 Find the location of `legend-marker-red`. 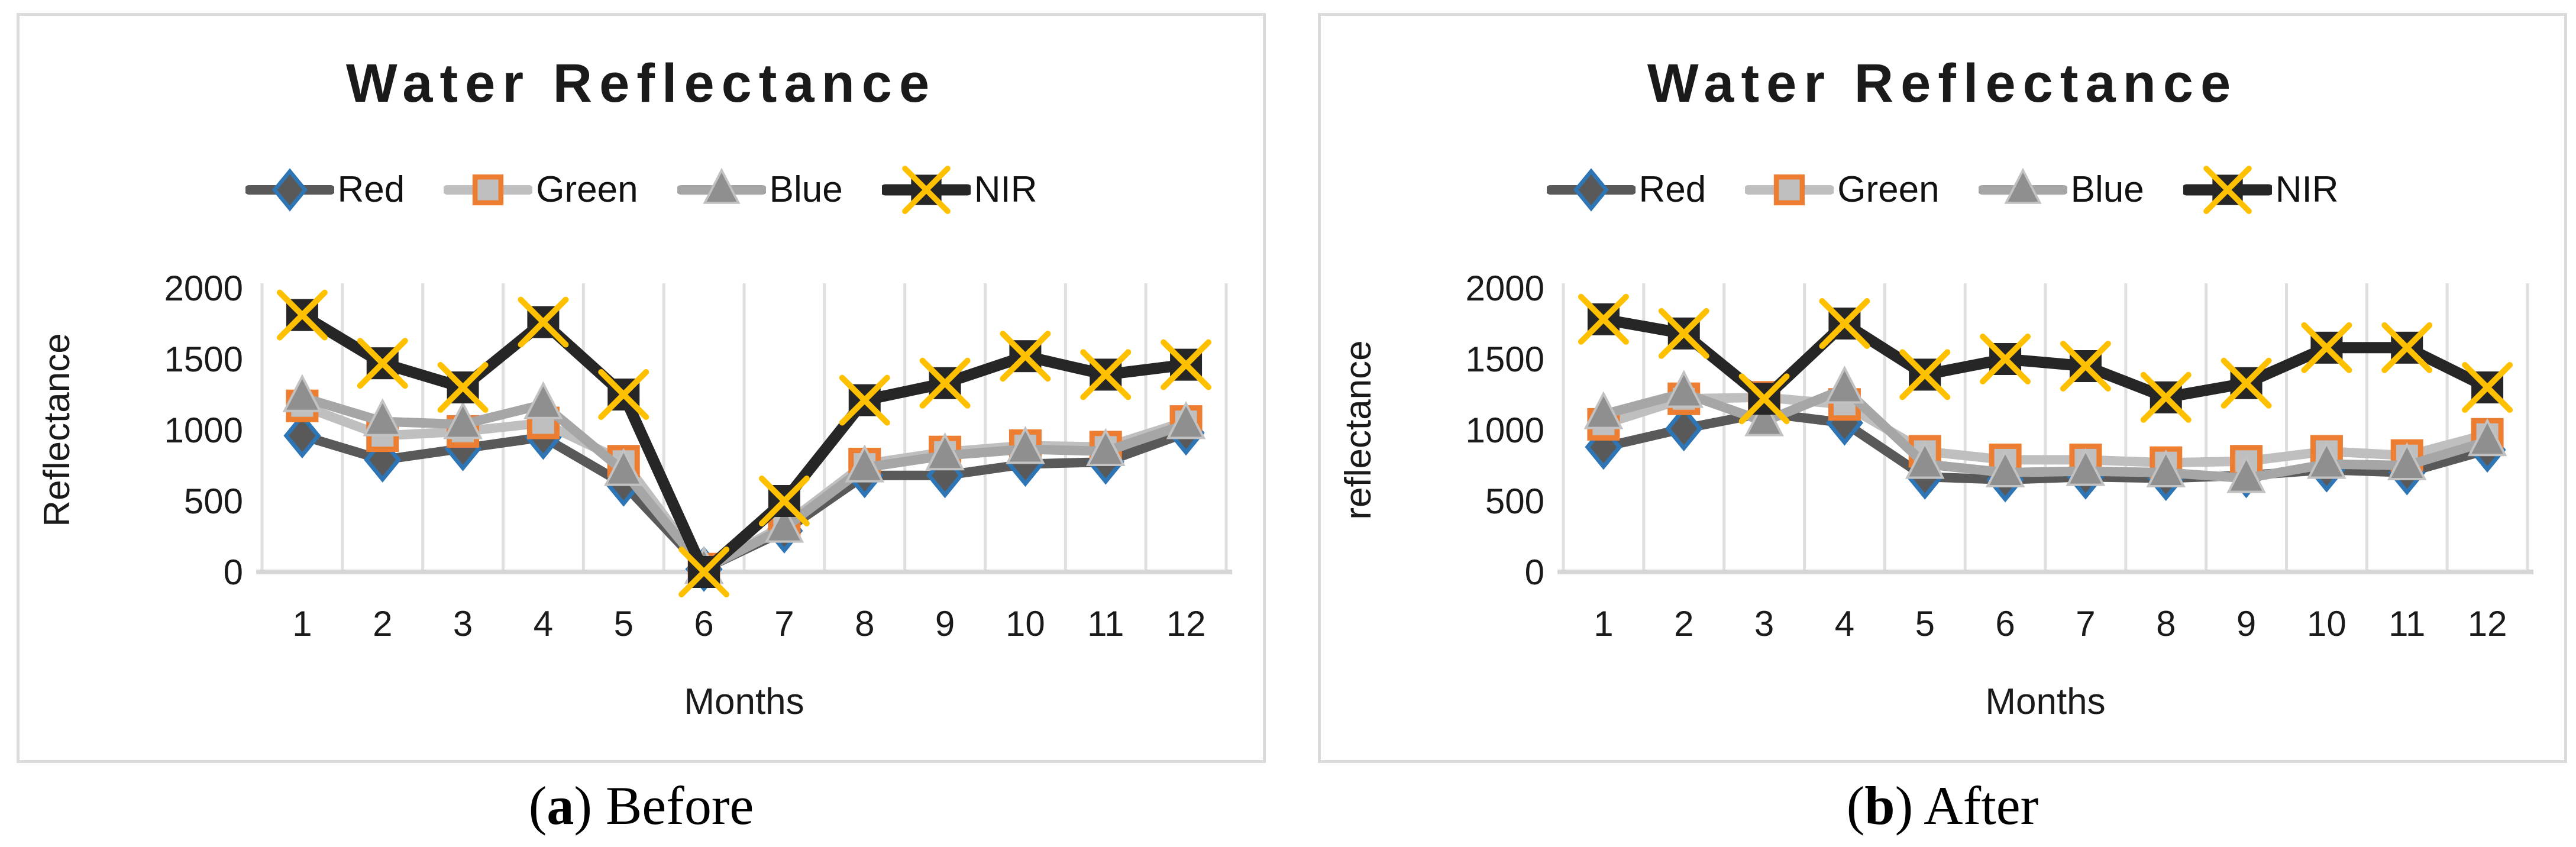

legend-marker-red is located at coordinates (289, 190).